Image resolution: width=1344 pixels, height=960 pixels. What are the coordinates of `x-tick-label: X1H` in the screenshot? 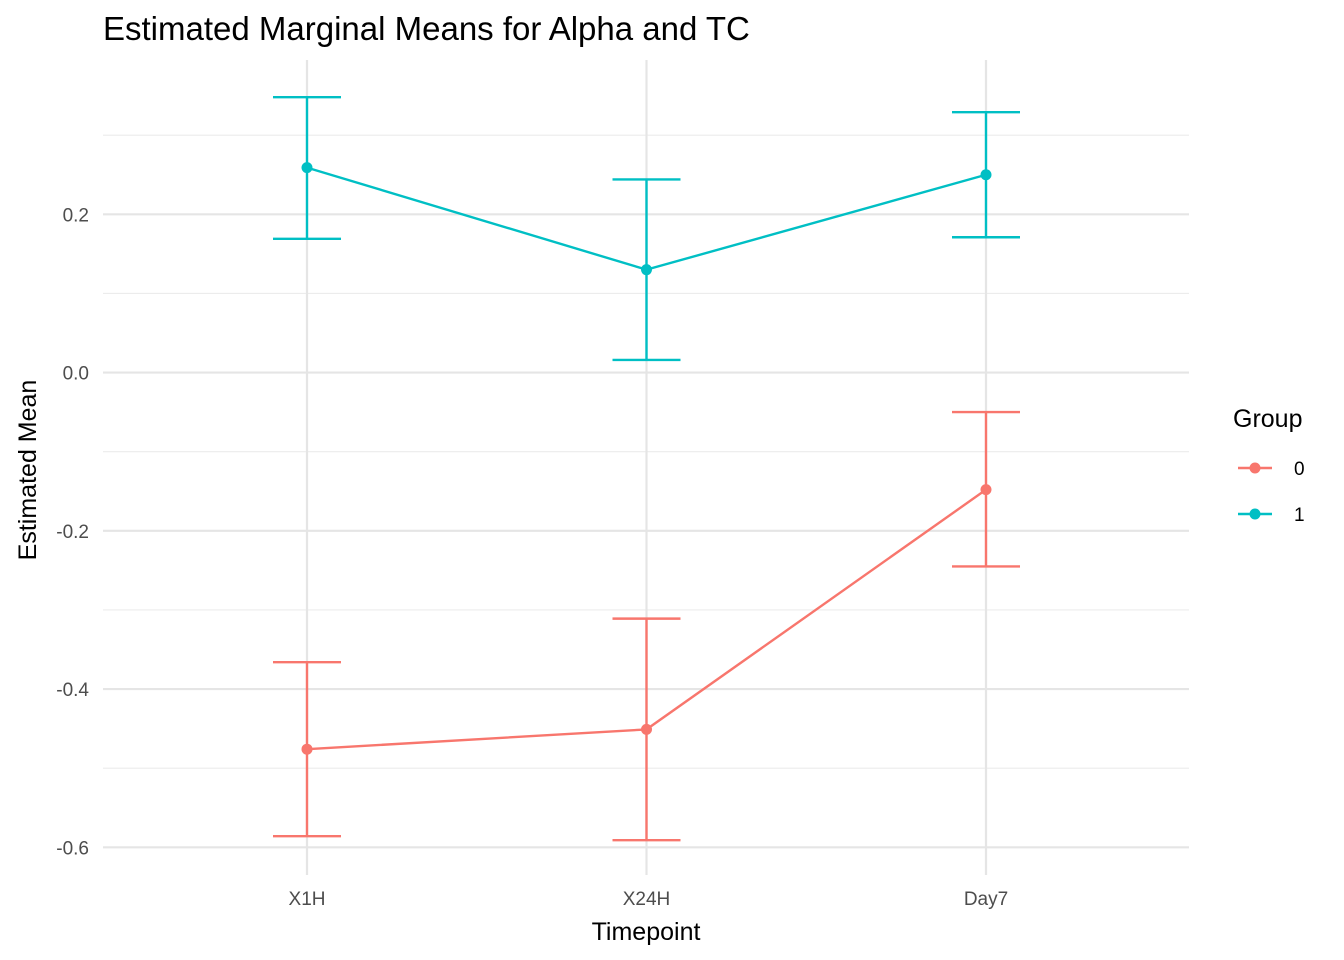 It's located at (307, 899).